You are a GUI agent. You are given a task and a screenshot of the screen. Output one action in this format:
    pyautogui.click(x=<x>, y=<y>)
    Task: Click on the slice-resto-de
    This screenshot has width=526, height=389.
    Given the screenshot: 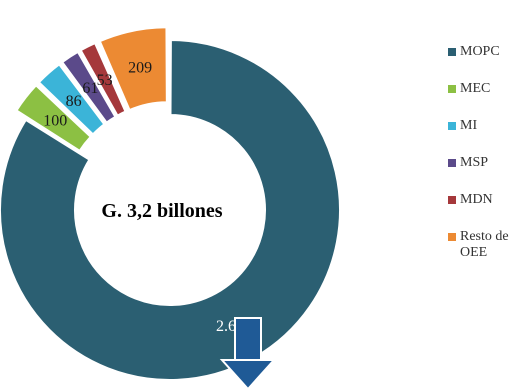 What is the action you would take?
    pyautogui.click(x=133, y=69)
    